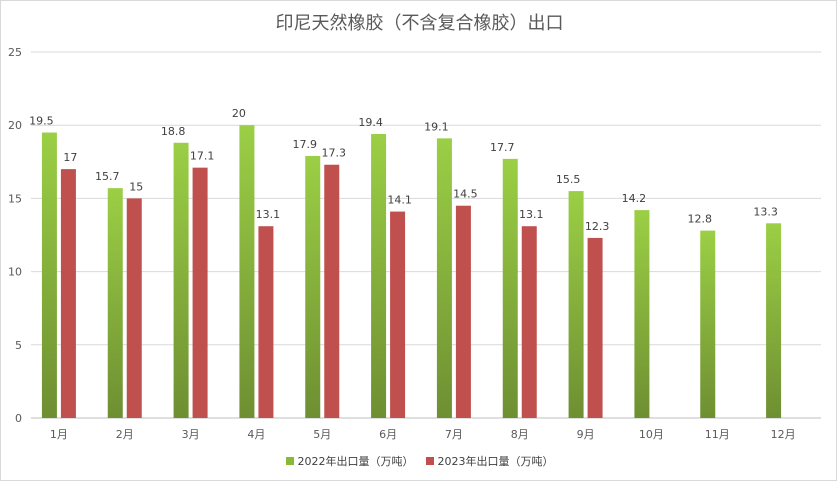 The width and height of the screenshot is (837, 482). What do you see at coordinates (239, 113) in the screenshot?
I see `data-label: 20` at bounding box center [239, 113].